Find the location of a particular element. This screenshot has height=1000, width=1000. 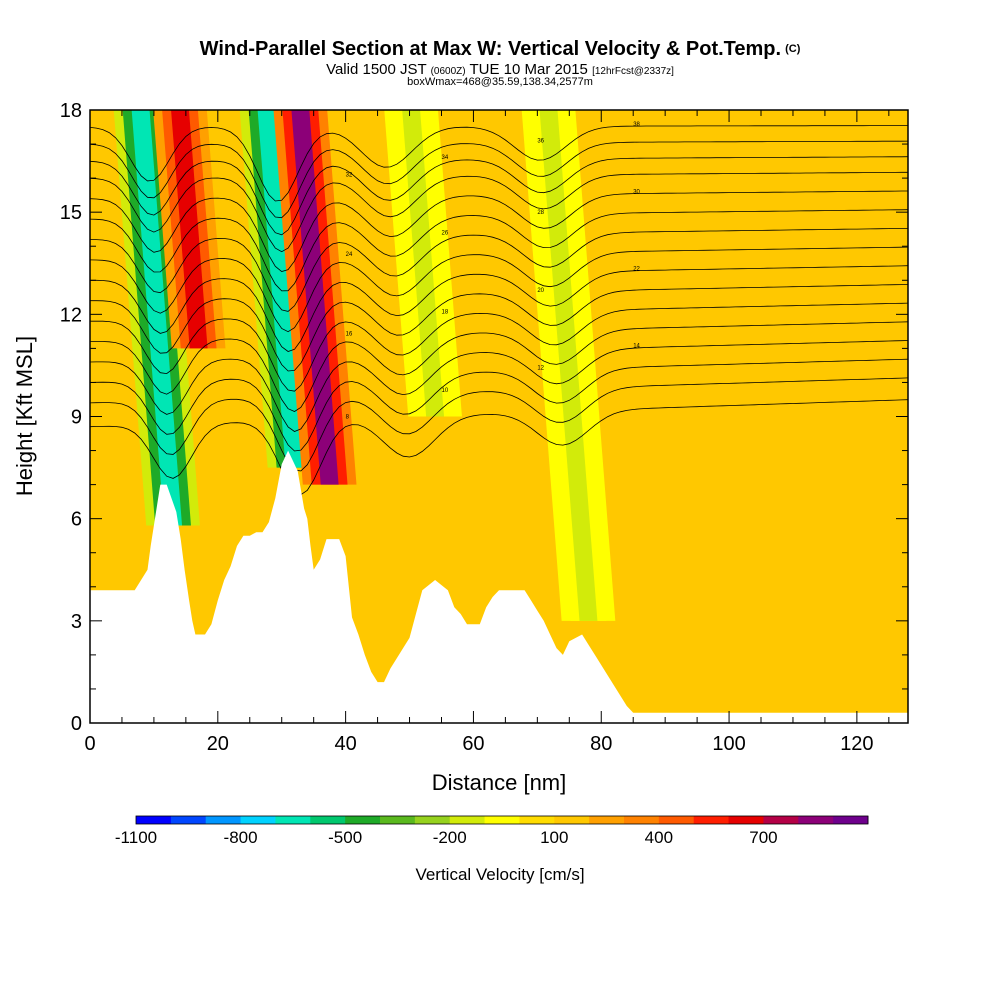

isentrope-label: 32 is located at coordinates (349, 175).